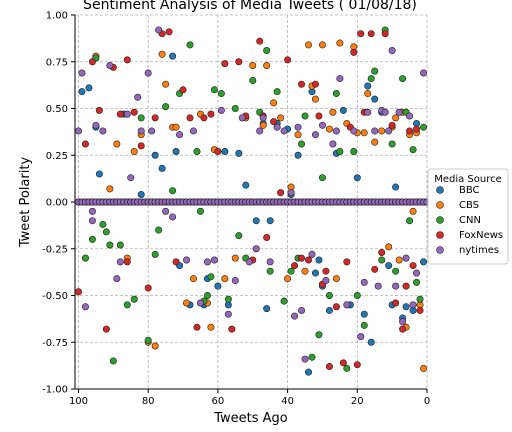 Image resolution: width=512 pixels, height=432 pixels. I want to click on legend-marker-bbc, so click(440, 190).